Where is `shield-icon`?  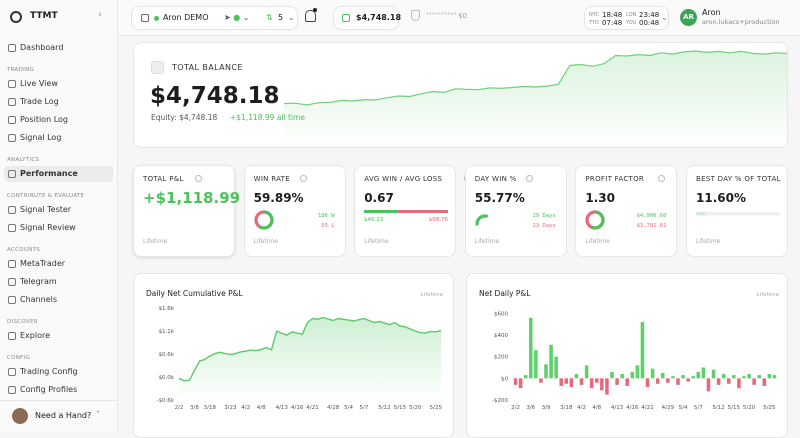 shield-icon is located at coordinates (415, 15).